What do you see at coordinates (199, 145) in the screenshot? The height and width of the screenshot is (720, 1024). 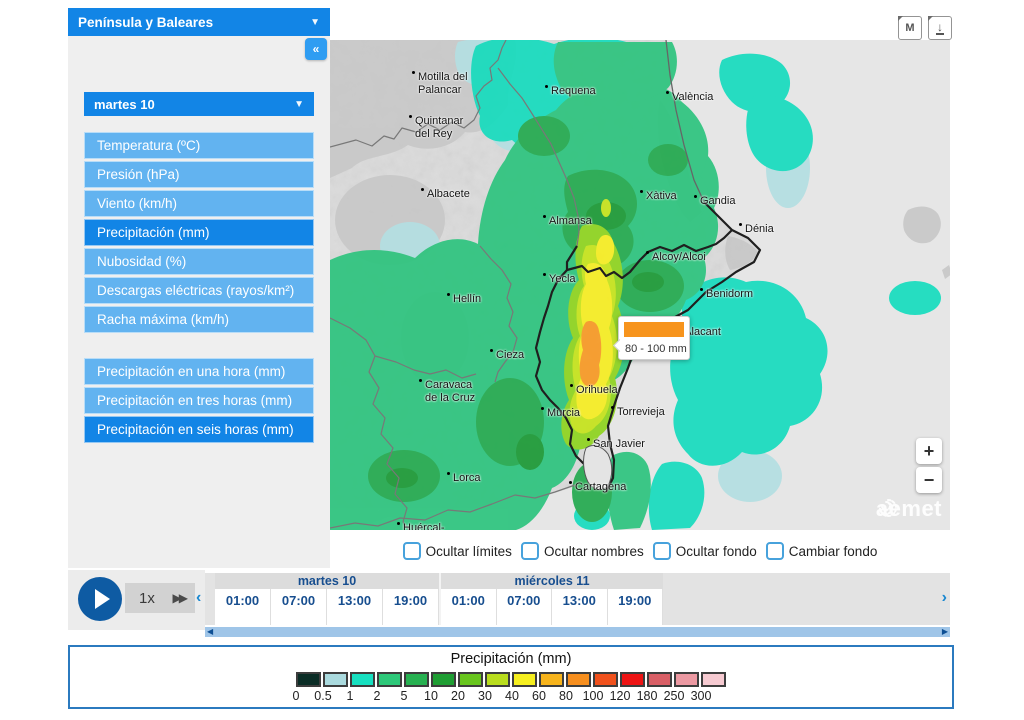 I see `variable-button: Temperatura (ºC)` at bounding box center [199, 145].